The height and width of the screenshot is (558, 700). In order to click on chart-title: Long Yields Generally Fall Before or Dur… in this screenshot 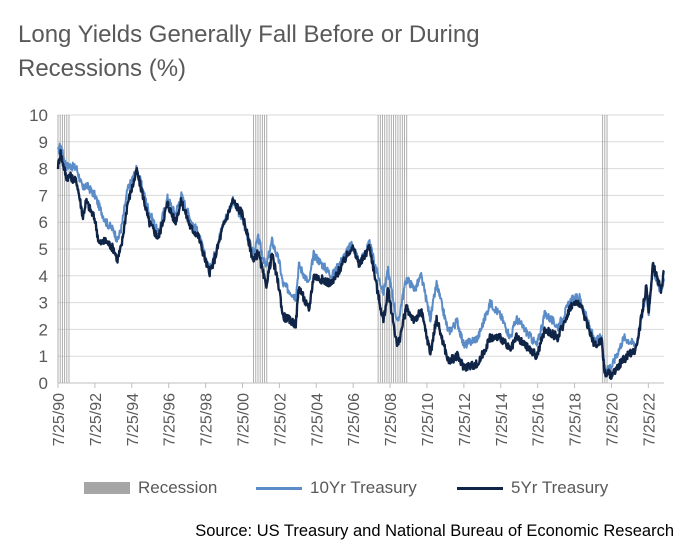, I will do `click(249, 51)`.